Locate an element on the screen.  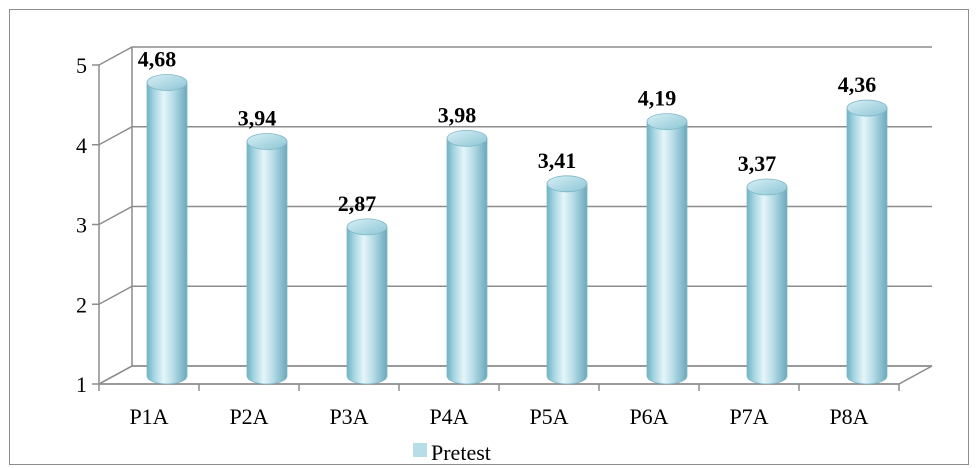
y-tick-label: 4 is located at coordinates (81, 145).